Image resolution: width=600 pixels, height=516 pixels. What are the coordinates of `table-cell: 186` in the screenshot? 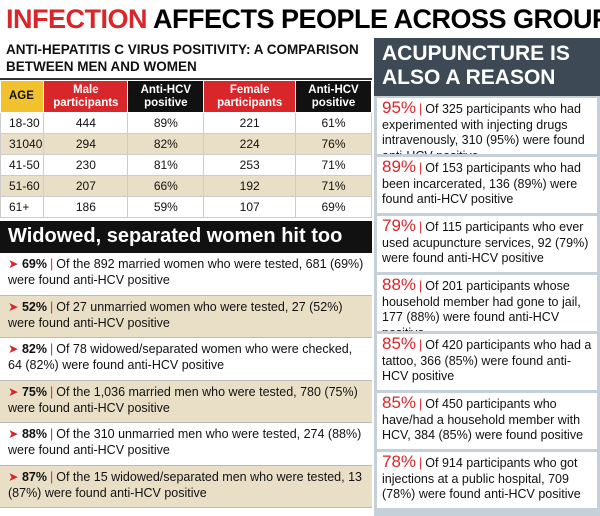 It's located at (86, 207).